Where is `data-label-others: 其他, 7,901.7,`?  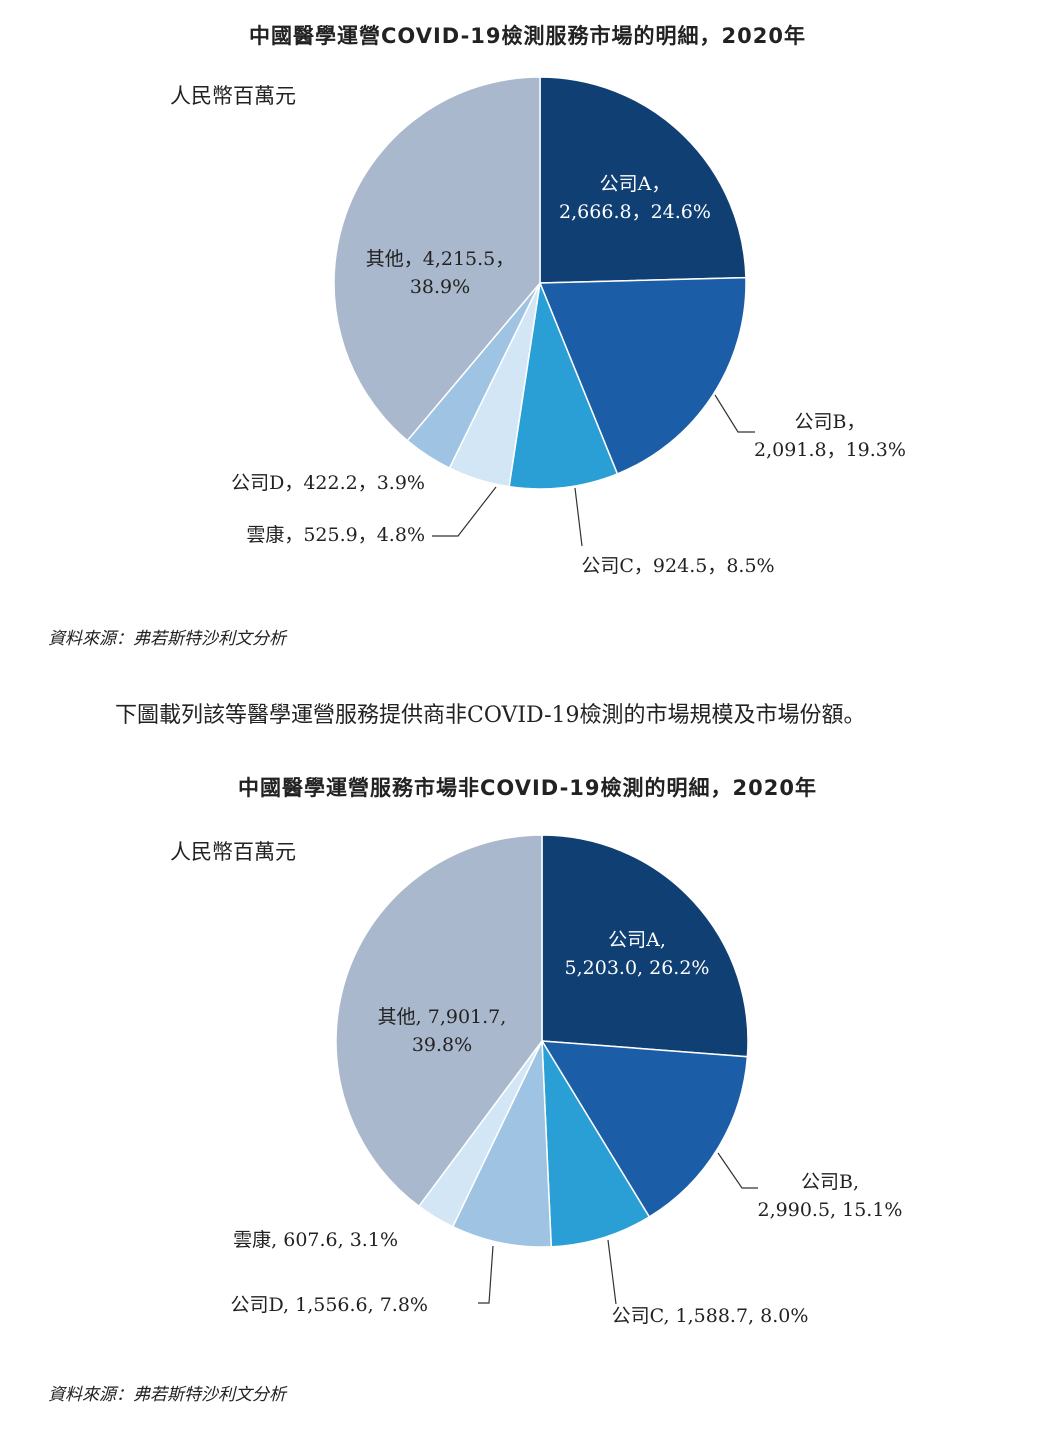
data-label-others: 其他, 7,901.7, is located at coordinates (442, 1017).